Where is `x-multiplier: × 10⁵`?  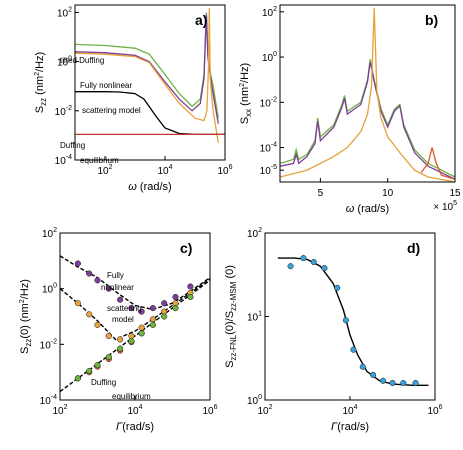 x-multiplier: × 10⁵ is located at coordinates (445, 206).